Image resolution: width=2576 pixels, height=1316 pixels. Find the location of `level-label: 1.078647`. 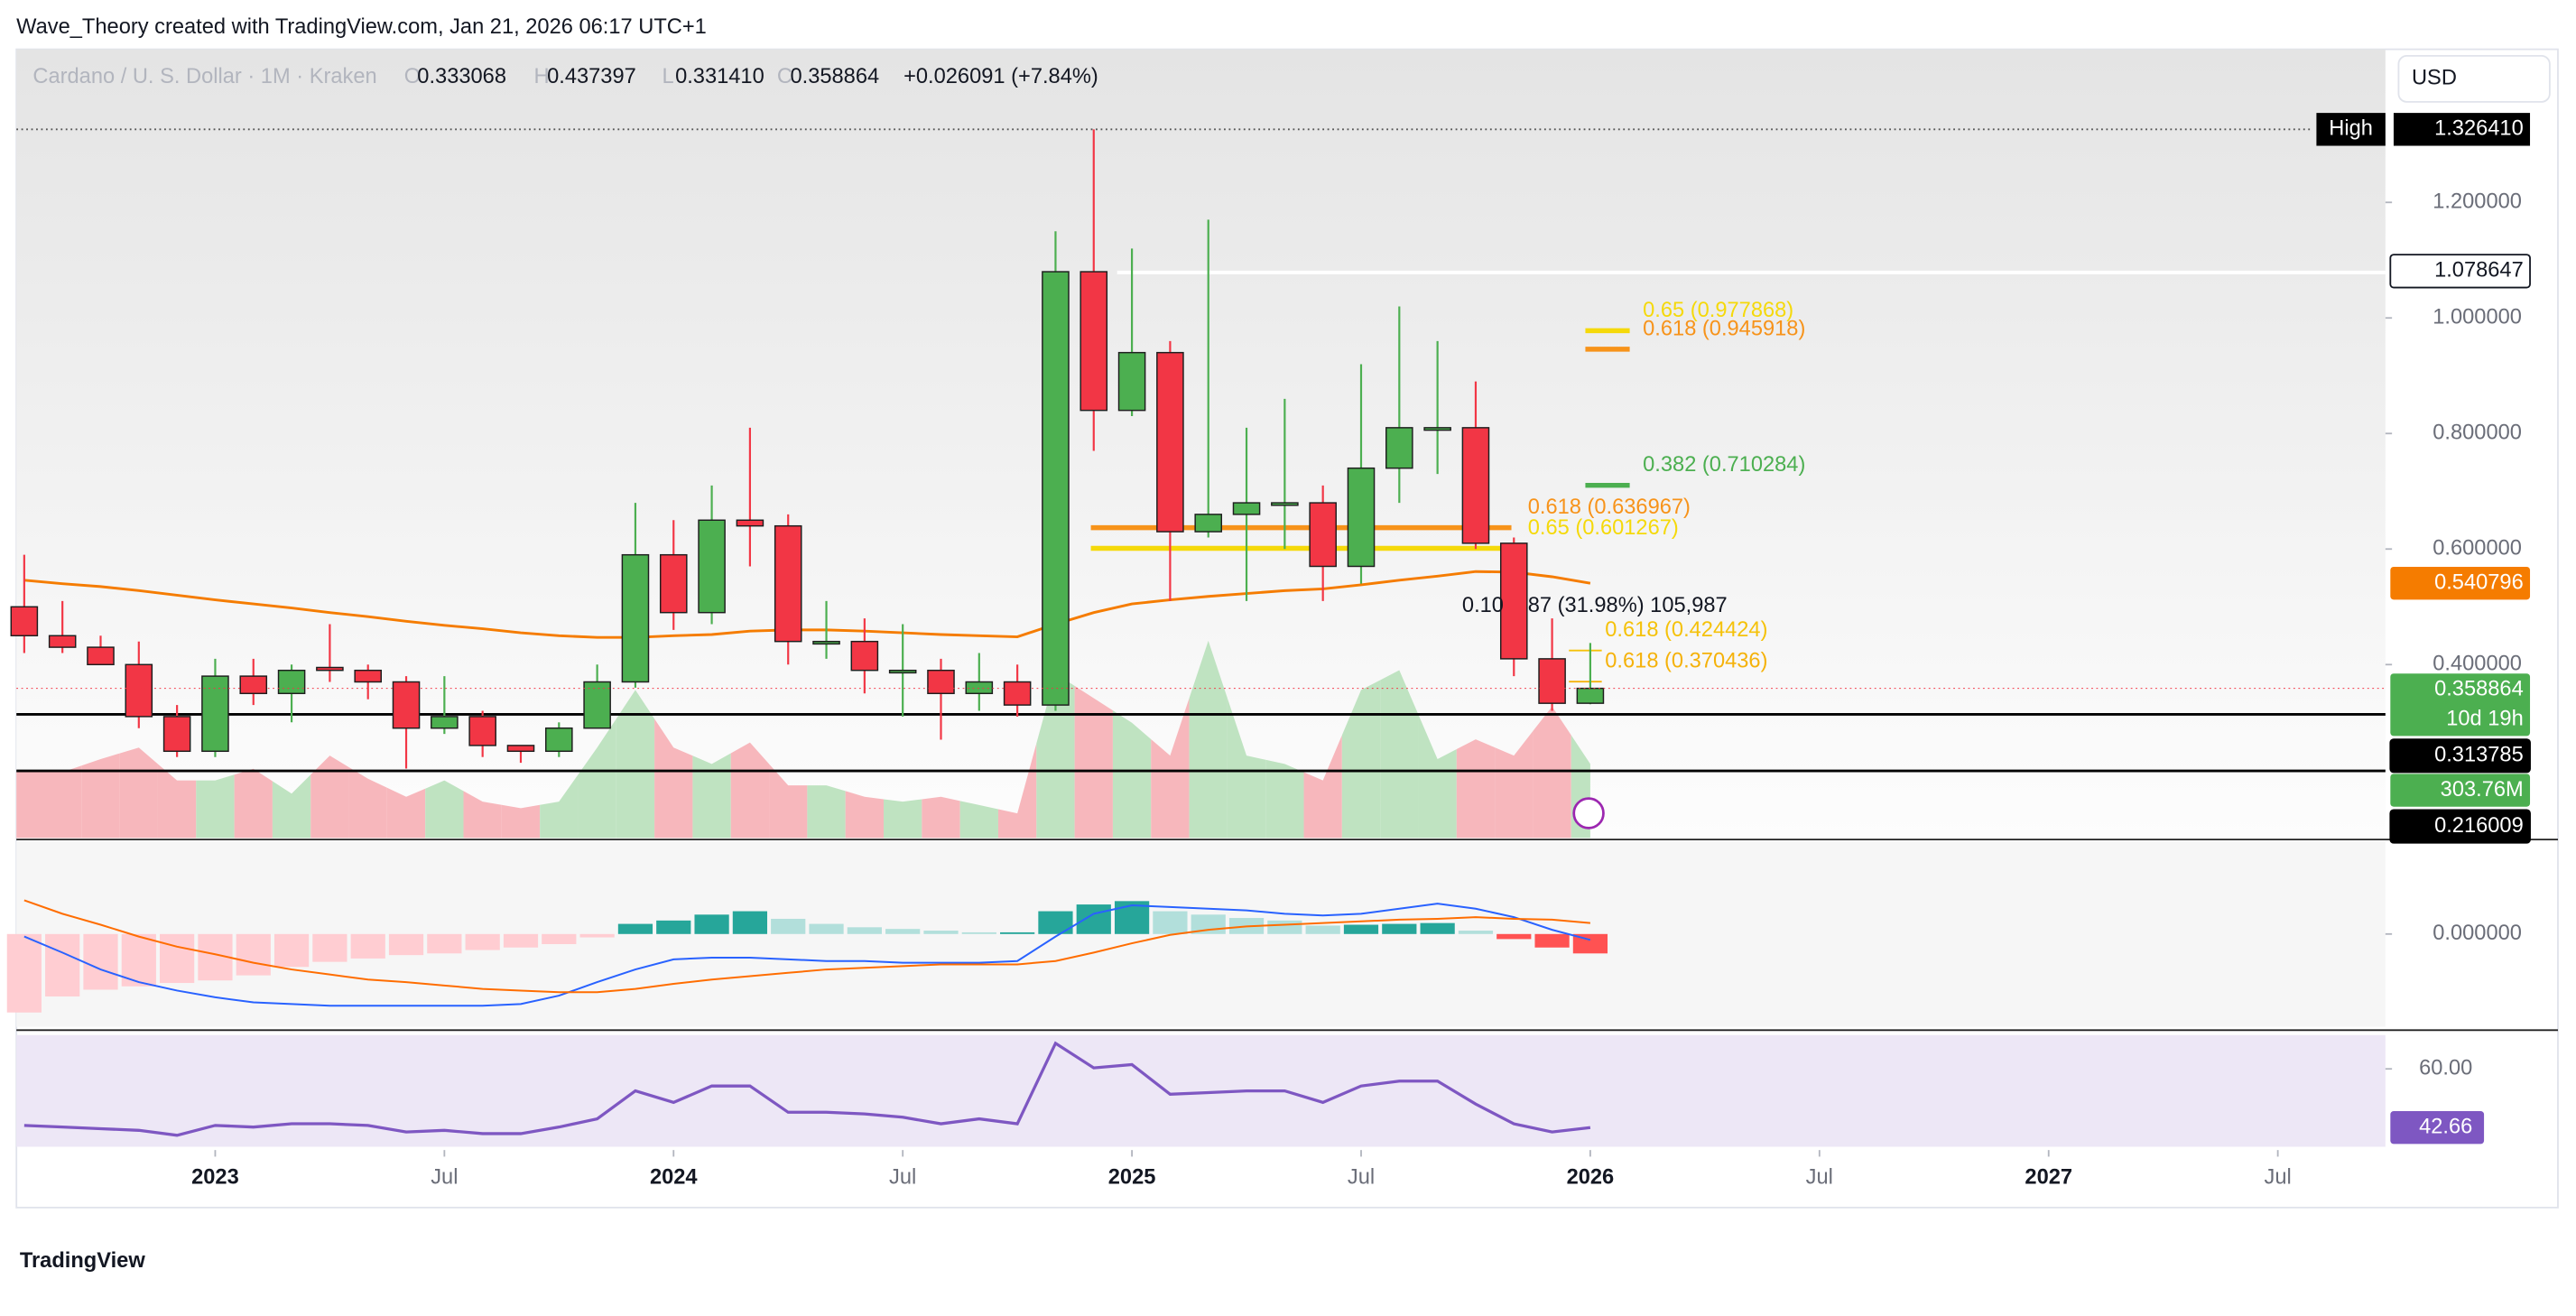

level-label: 1.078647 is located at coordinates (2479, 271).